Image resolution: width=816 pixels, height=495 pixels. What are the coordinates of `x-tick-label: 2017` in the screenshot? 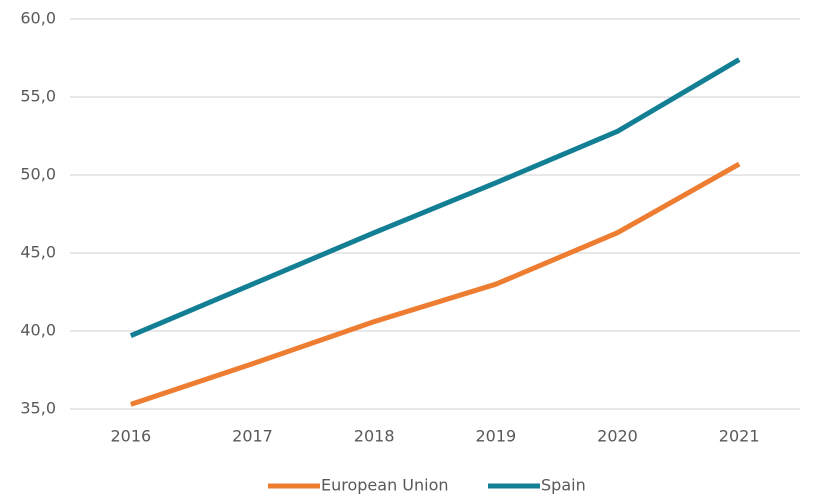 It's located at (252, 436).